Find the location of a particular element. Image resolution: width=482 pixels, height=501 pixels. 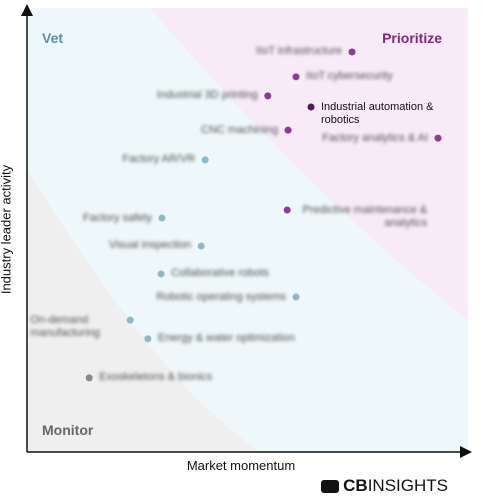

point-label: Energy & water optimization is located at coordinates (226, 338).